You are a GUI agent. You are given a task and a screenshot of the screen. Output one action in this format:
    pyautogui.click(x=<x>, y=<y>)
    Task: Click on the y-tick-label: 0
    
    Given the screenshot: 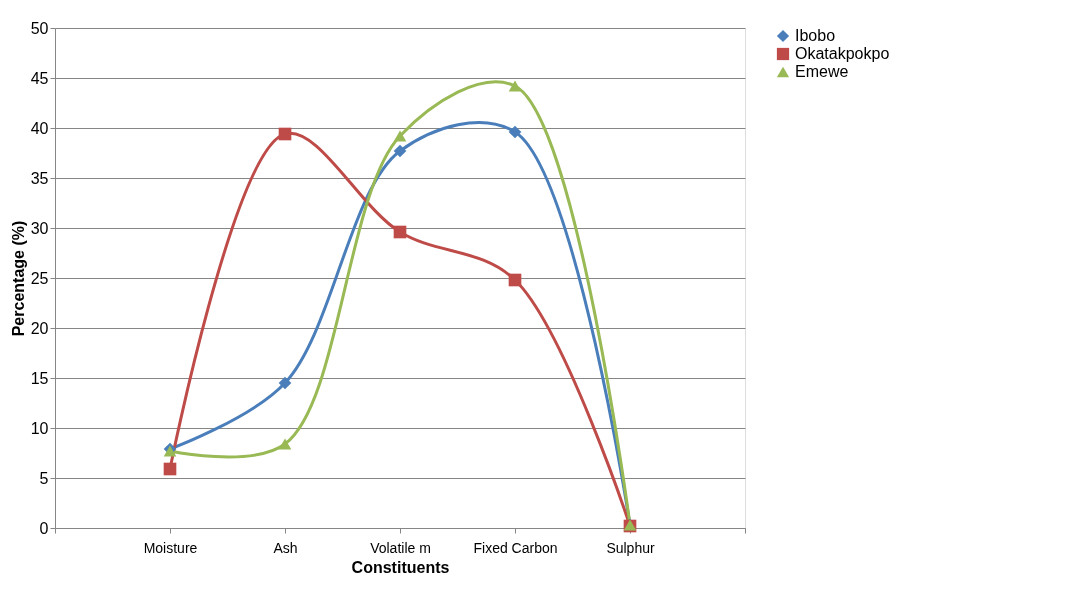 What is the action you would take?
    pyautogui.click(x=44, y=528)
    